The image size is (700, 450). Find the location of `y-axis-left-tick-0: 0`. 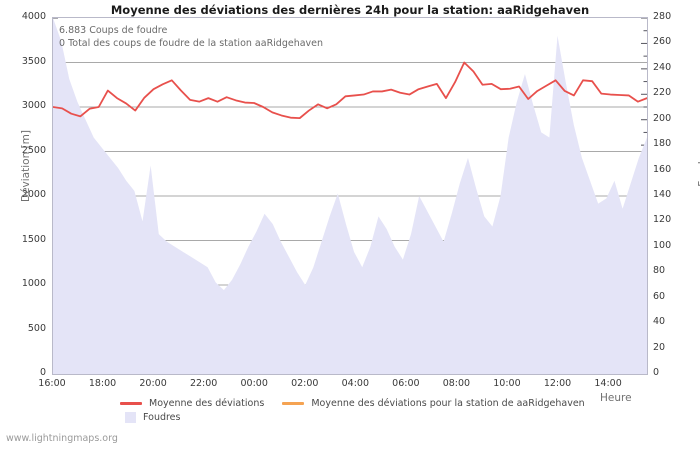

y-axis-left-tick-0: 0 is located at coordinates (42, 372).